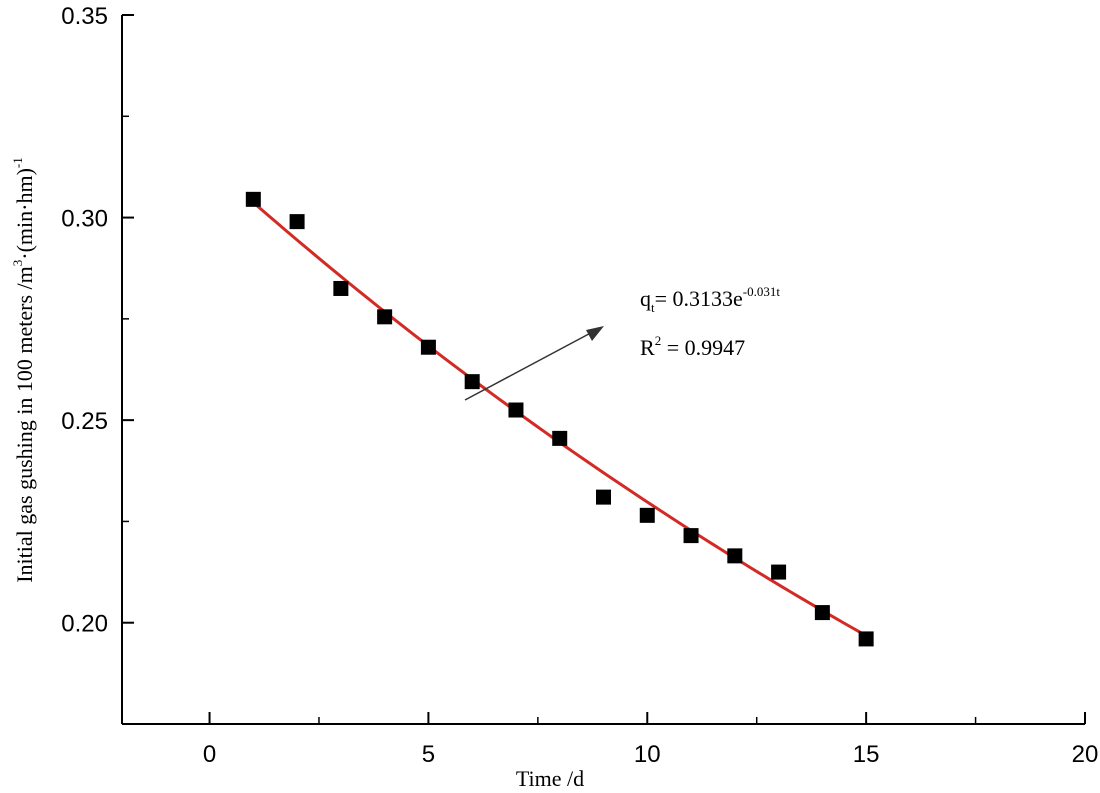 This screenshot has width=1100, height=793. What do you see at coordinates (428, 754) in the screenshot?
I see `x-tick-label: 5` at bounding box center [428, 754].